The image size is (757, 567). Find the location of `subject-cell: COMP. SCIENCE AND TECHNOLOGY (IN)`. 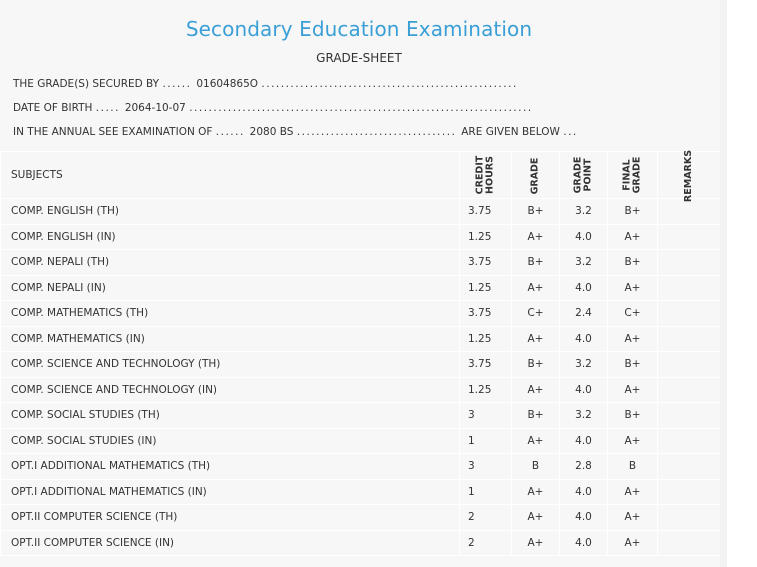

subject-cell: COMP. SCIENCE AND TECHNOLOGY (IN) is located at coordinates (230, 389).